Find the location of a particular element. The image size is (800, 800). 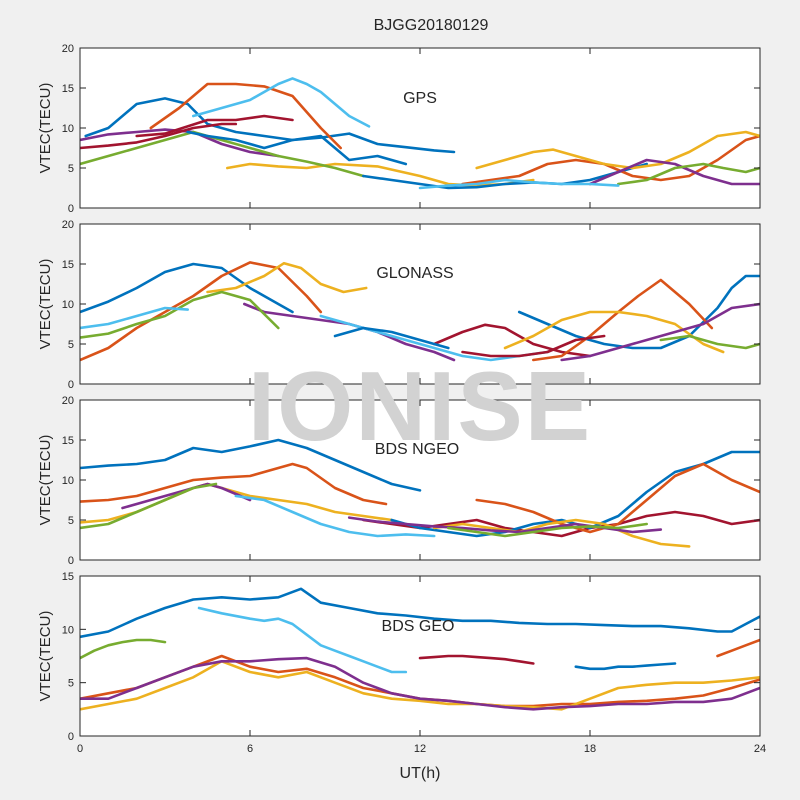

watermark: IONISE is located at coordinates (420, 406).